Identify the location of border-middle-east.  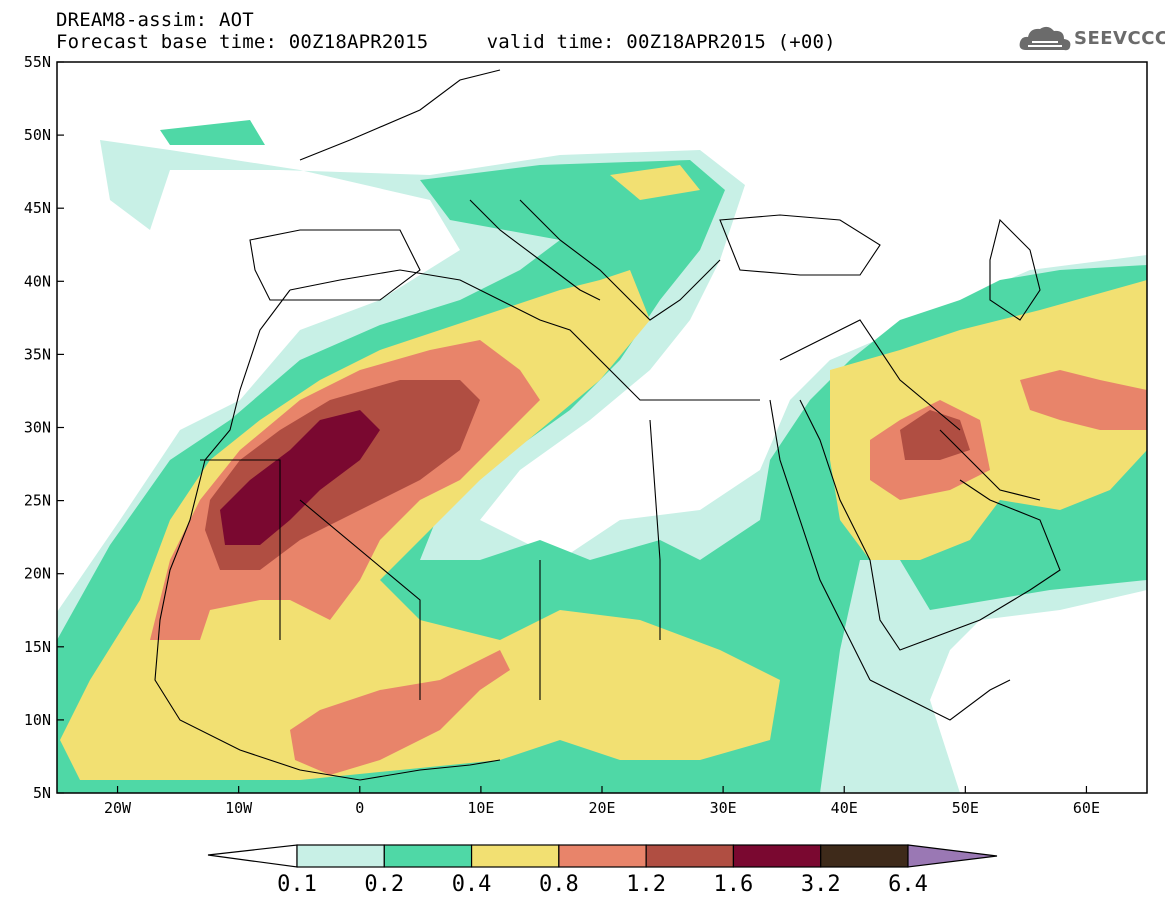
(870, 375).